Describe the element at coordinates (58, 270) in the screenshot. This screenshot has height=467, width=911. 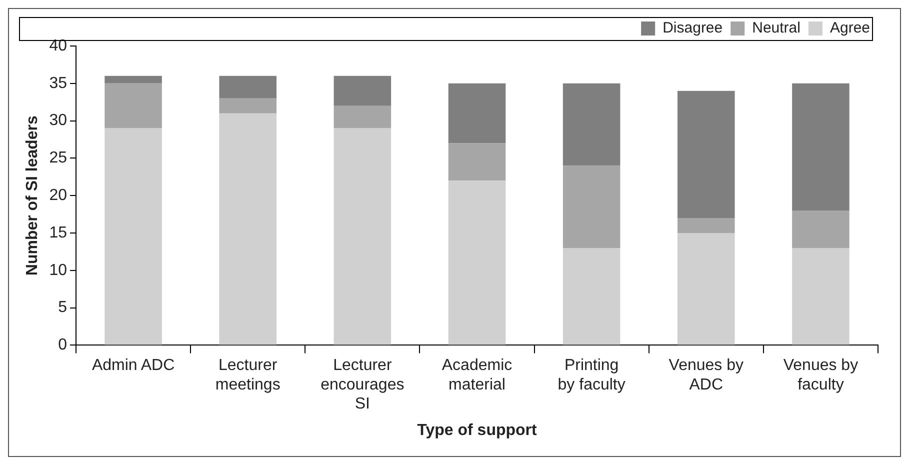
I see `y-tick-label: 10` at that location.